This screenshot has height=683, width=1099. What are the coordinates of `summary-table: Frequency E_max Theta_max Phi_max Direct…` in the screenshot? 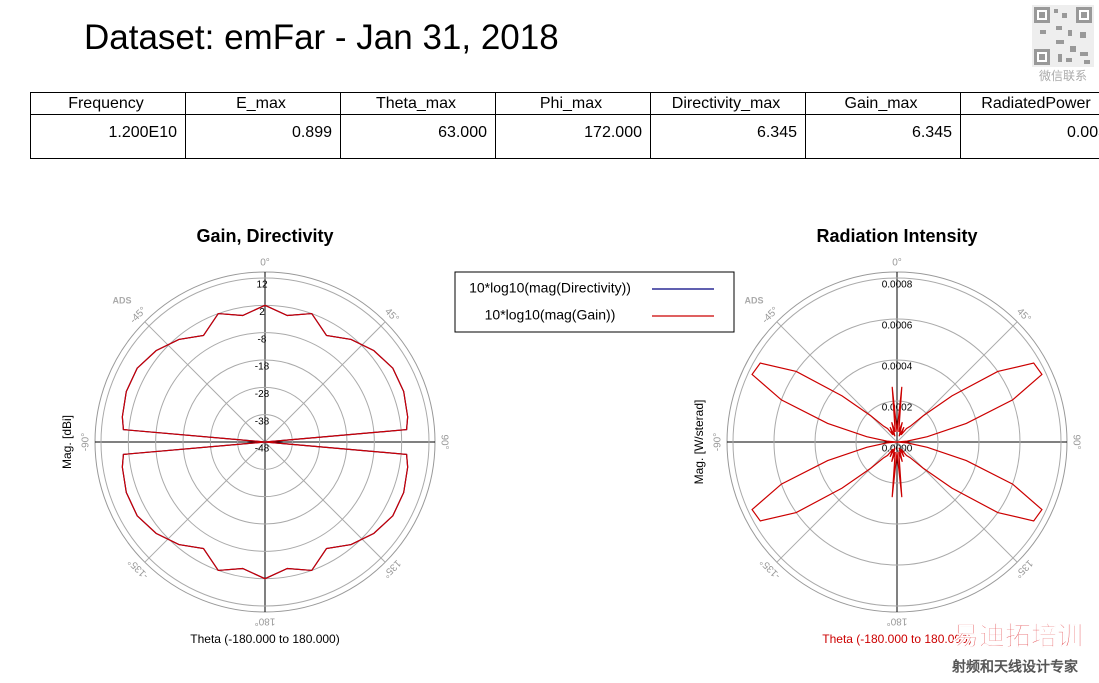 It's located at (564, 125).